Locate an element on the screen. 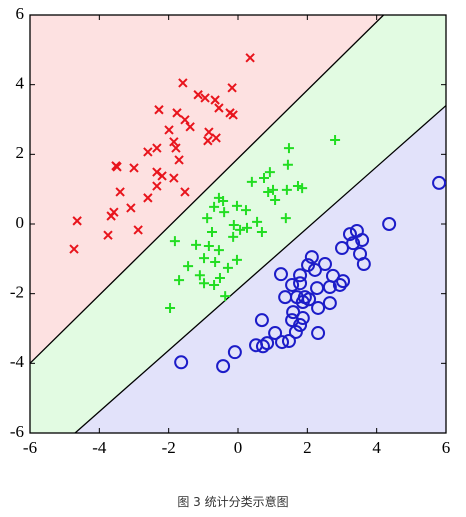  y-tick-label: -6 is located at coordinates (17, 431).